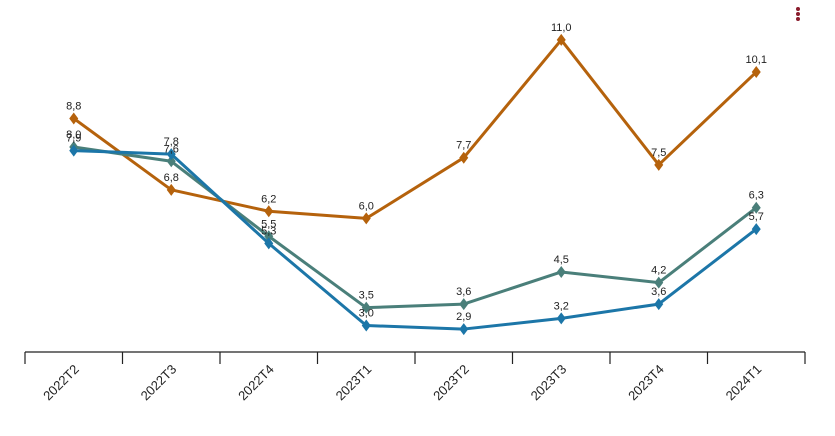 This screenshot has width=835, height=436. What do you see at coordinates (451, 383) in the screenshot?
I see `x-tick-label: 2023T2` at bounding box center [451, 383].